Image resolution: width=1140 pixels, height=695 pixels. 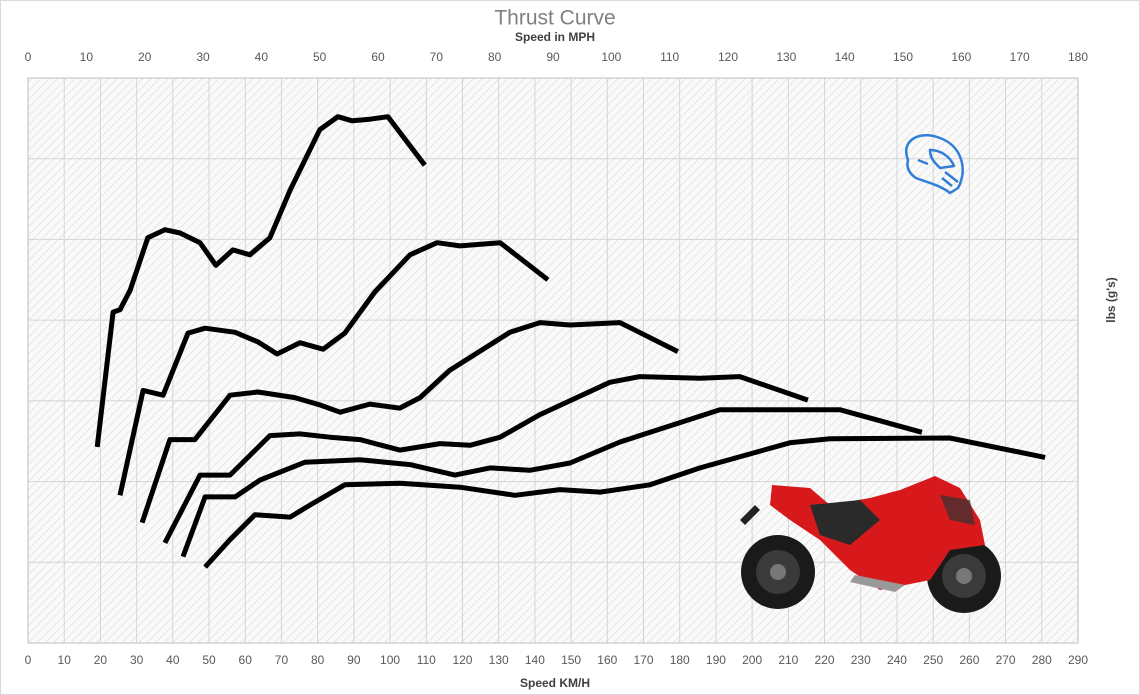 What do you see at coordinates (571, 660) in the screenshot?
I see `x-tick-label: 150` at bounding box center [571, 660].